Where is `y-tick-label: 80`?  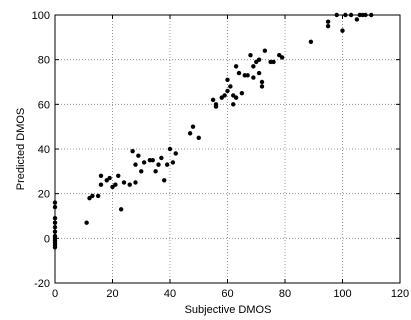
y-tick-label: 80 is located at coordinates (44, 61).